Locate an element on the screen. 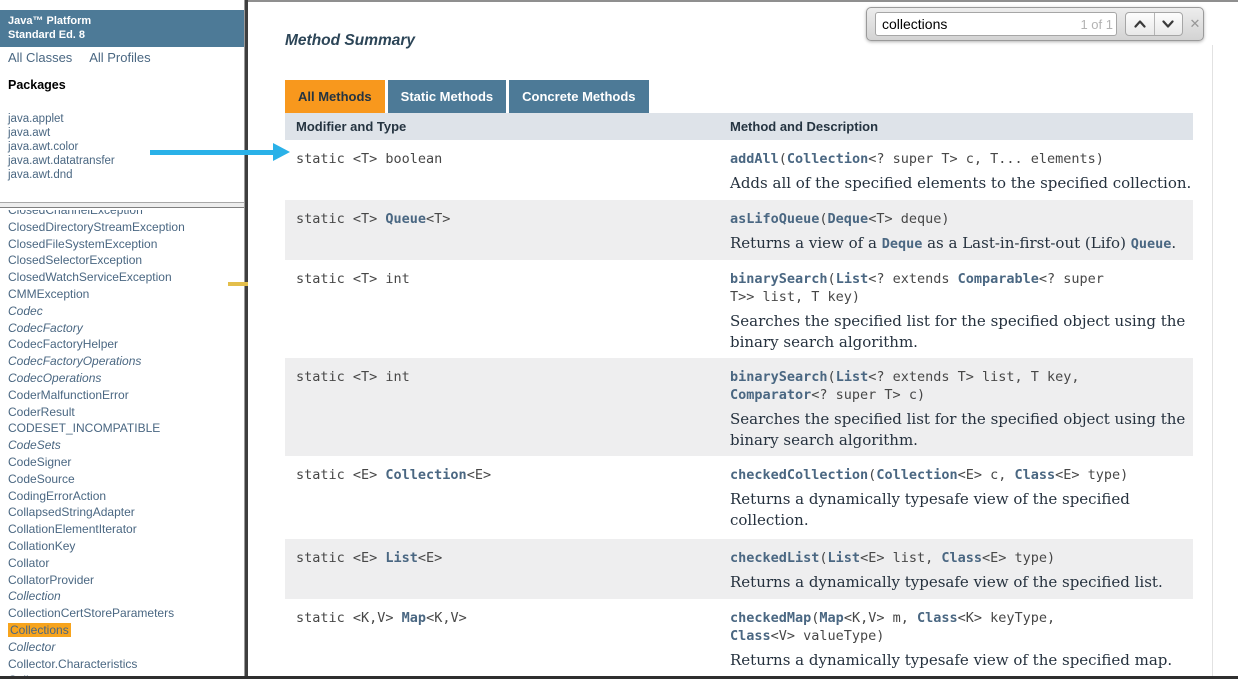 This screenshot has width=1238, height=690. packages-heading: Packages is located at coordinates (37, 85).